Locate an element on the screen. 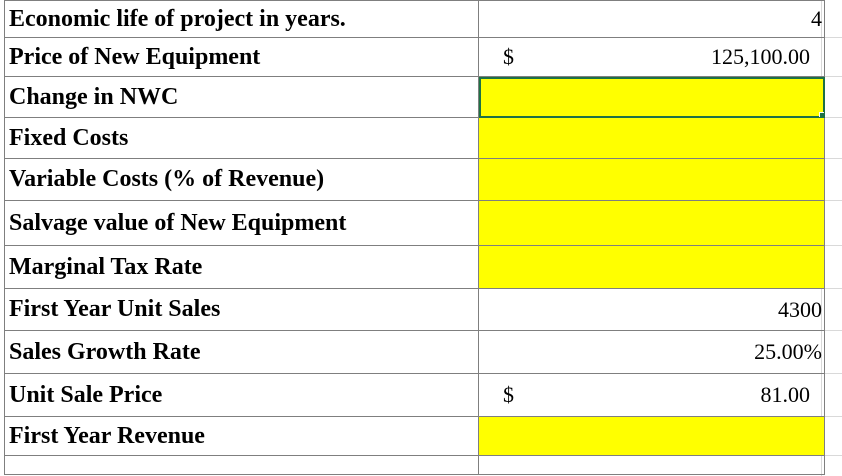 The width and height of the screenshot is (842, 476). table-row: Fixed Costs is located at coordinates (414, 138).